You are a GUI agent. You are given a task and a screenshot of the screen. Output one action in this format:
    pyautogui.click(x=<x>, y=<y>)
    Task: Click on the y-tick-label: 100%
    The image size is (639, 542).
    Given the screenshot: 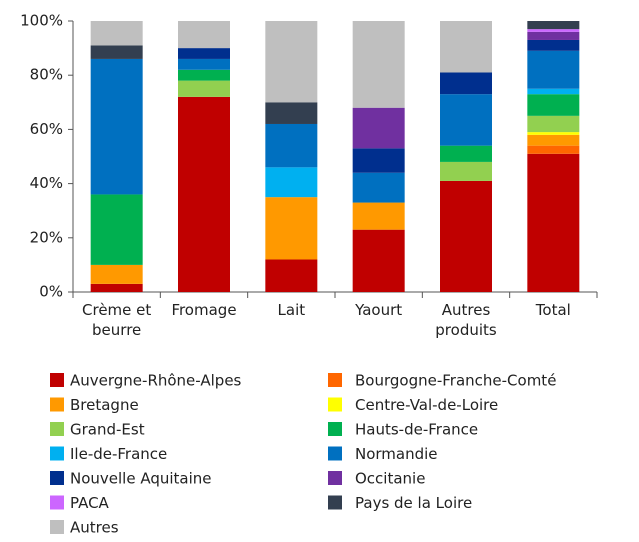 What is the action you would take?
    pyautogui.click(x=41, y=21)
    